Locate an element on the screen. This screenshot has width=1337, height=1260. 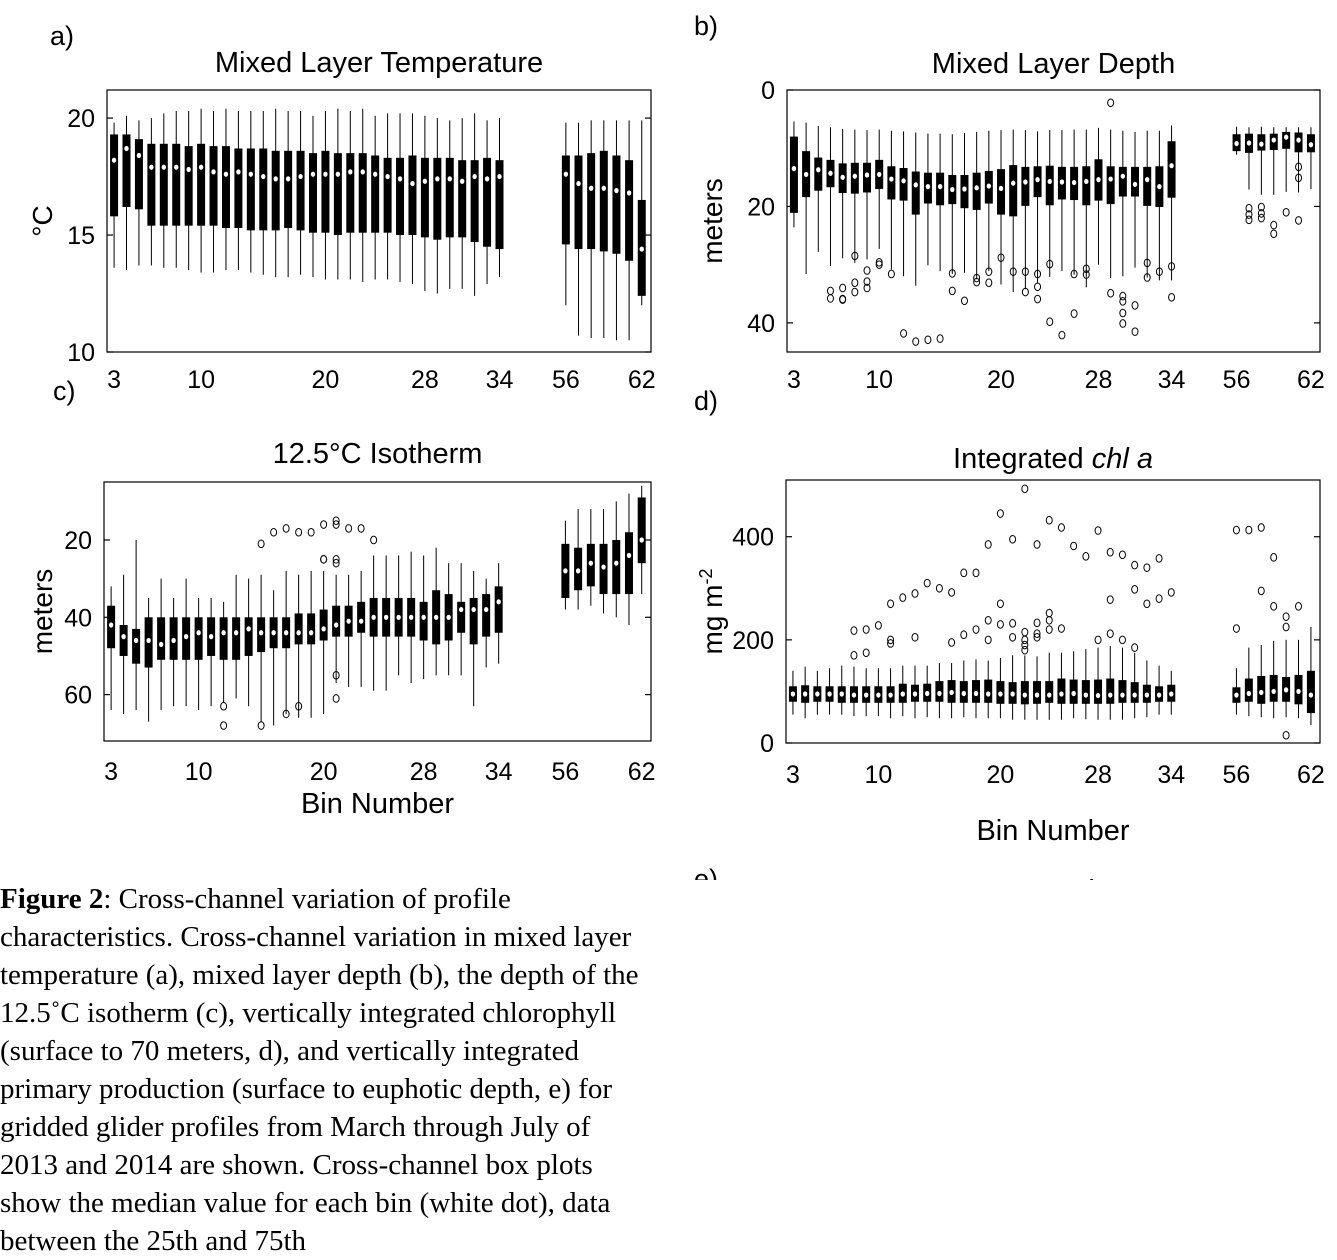
x-tick-label: 20 is located at coordinates (1001, 775).